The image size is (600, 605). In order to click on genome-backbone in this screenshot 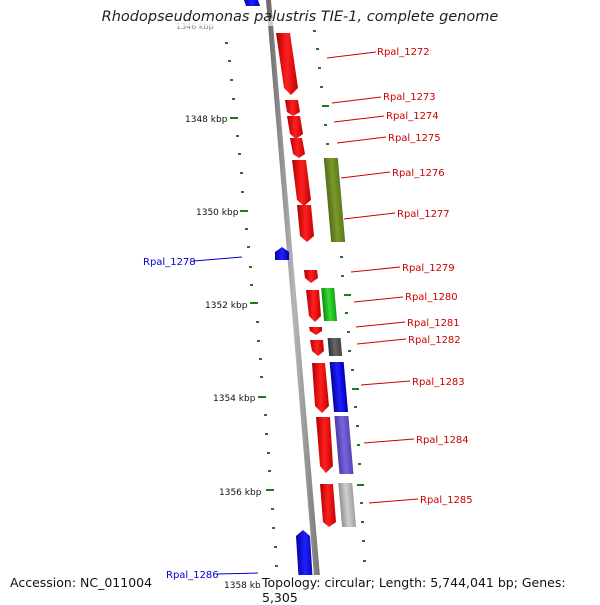, I will do `click(294, 300)`.